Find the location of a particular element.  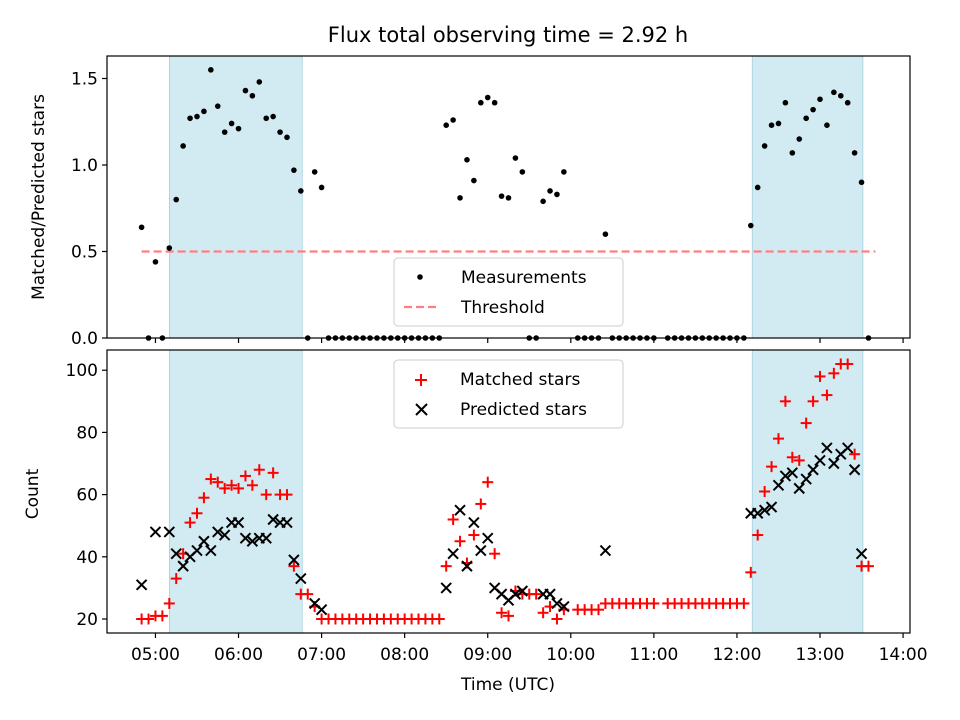

bottom-y-tick-label: 60 is located at coordinates (87, 496).